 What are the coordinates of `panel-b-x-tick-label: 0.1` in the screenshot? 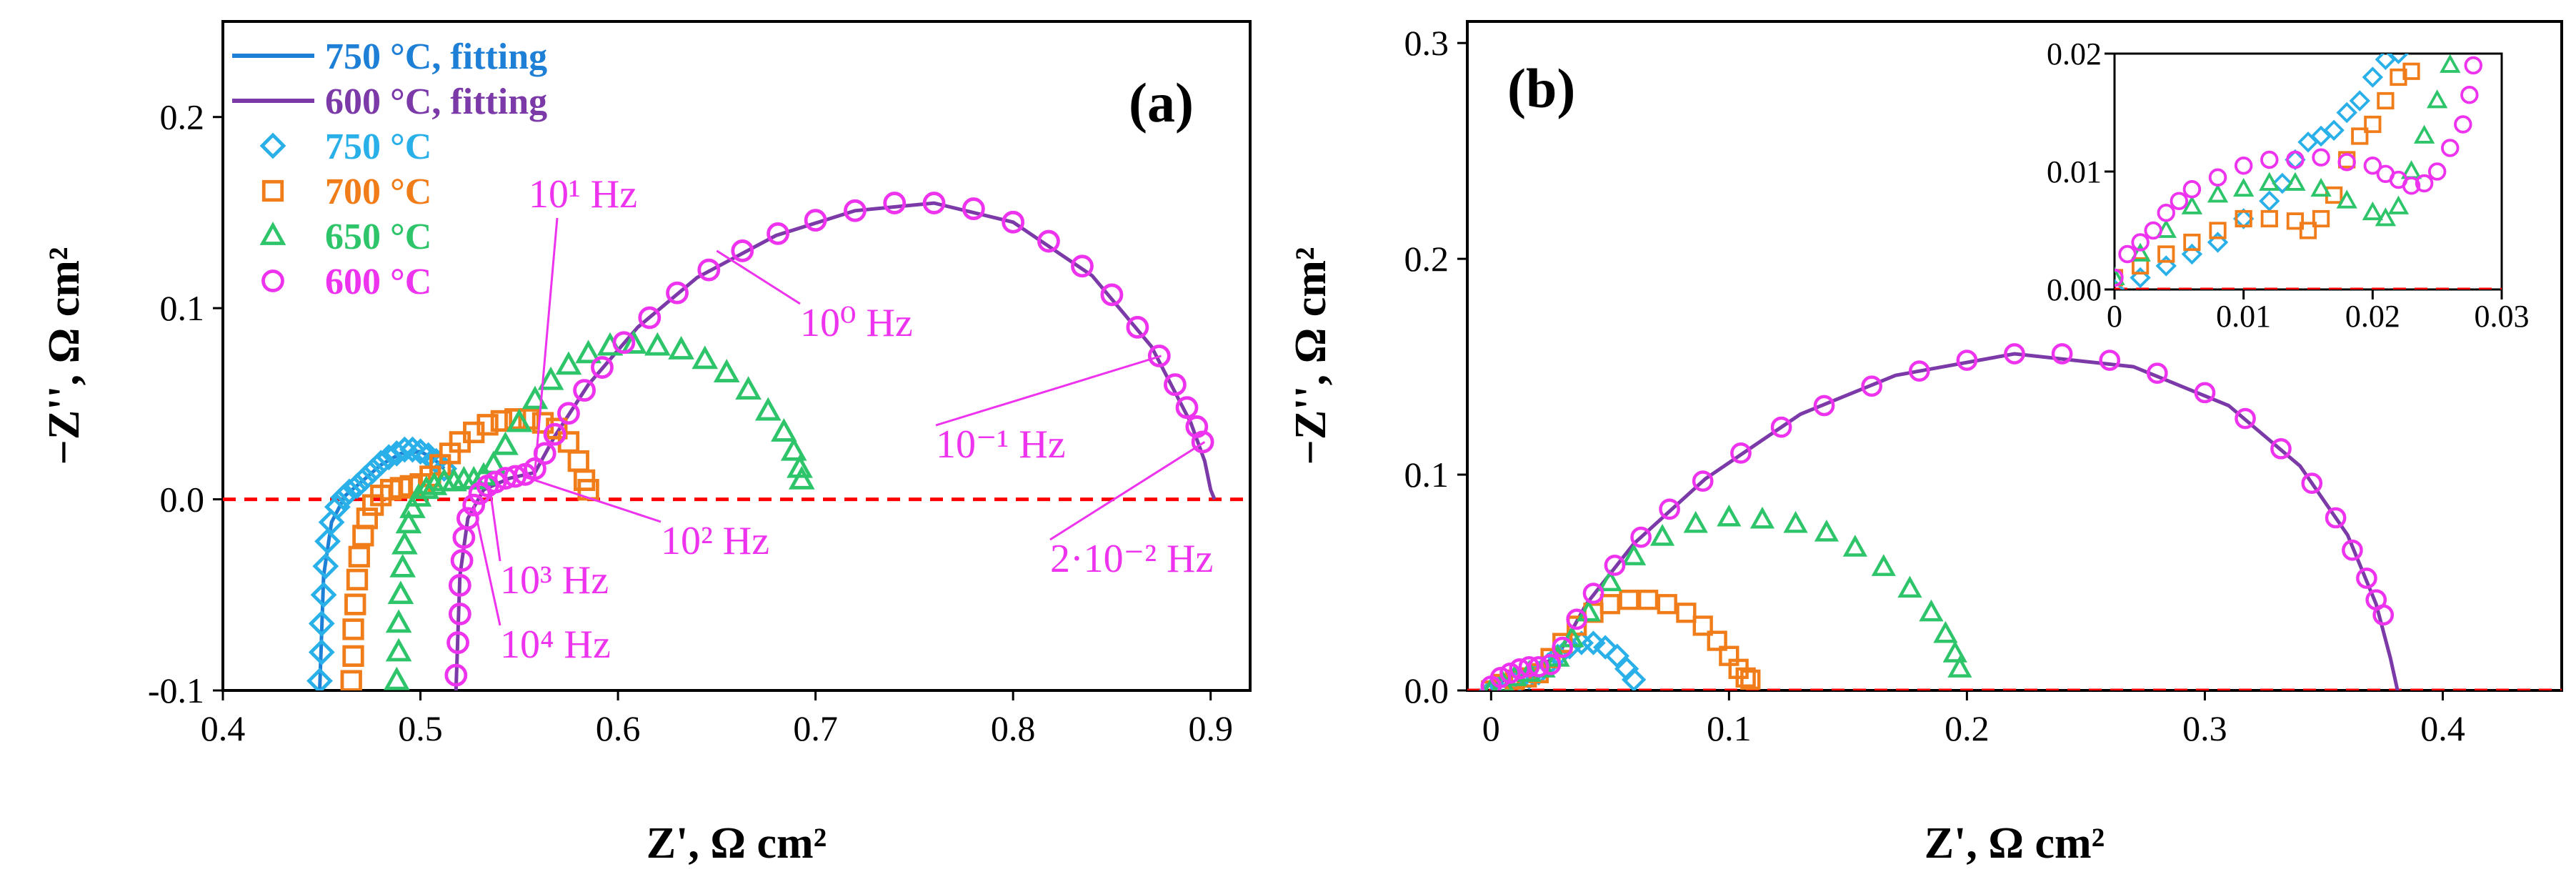 It's located at (1729, 728).